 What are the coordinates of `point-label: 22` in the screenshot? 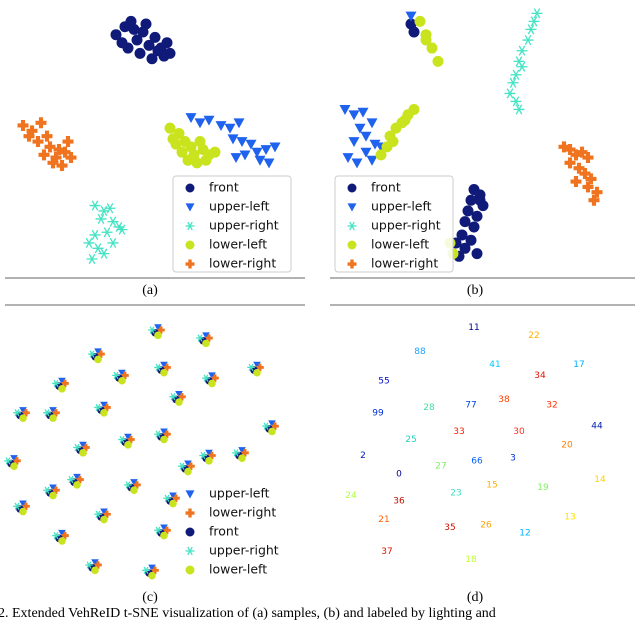 It's located at (533, 336).